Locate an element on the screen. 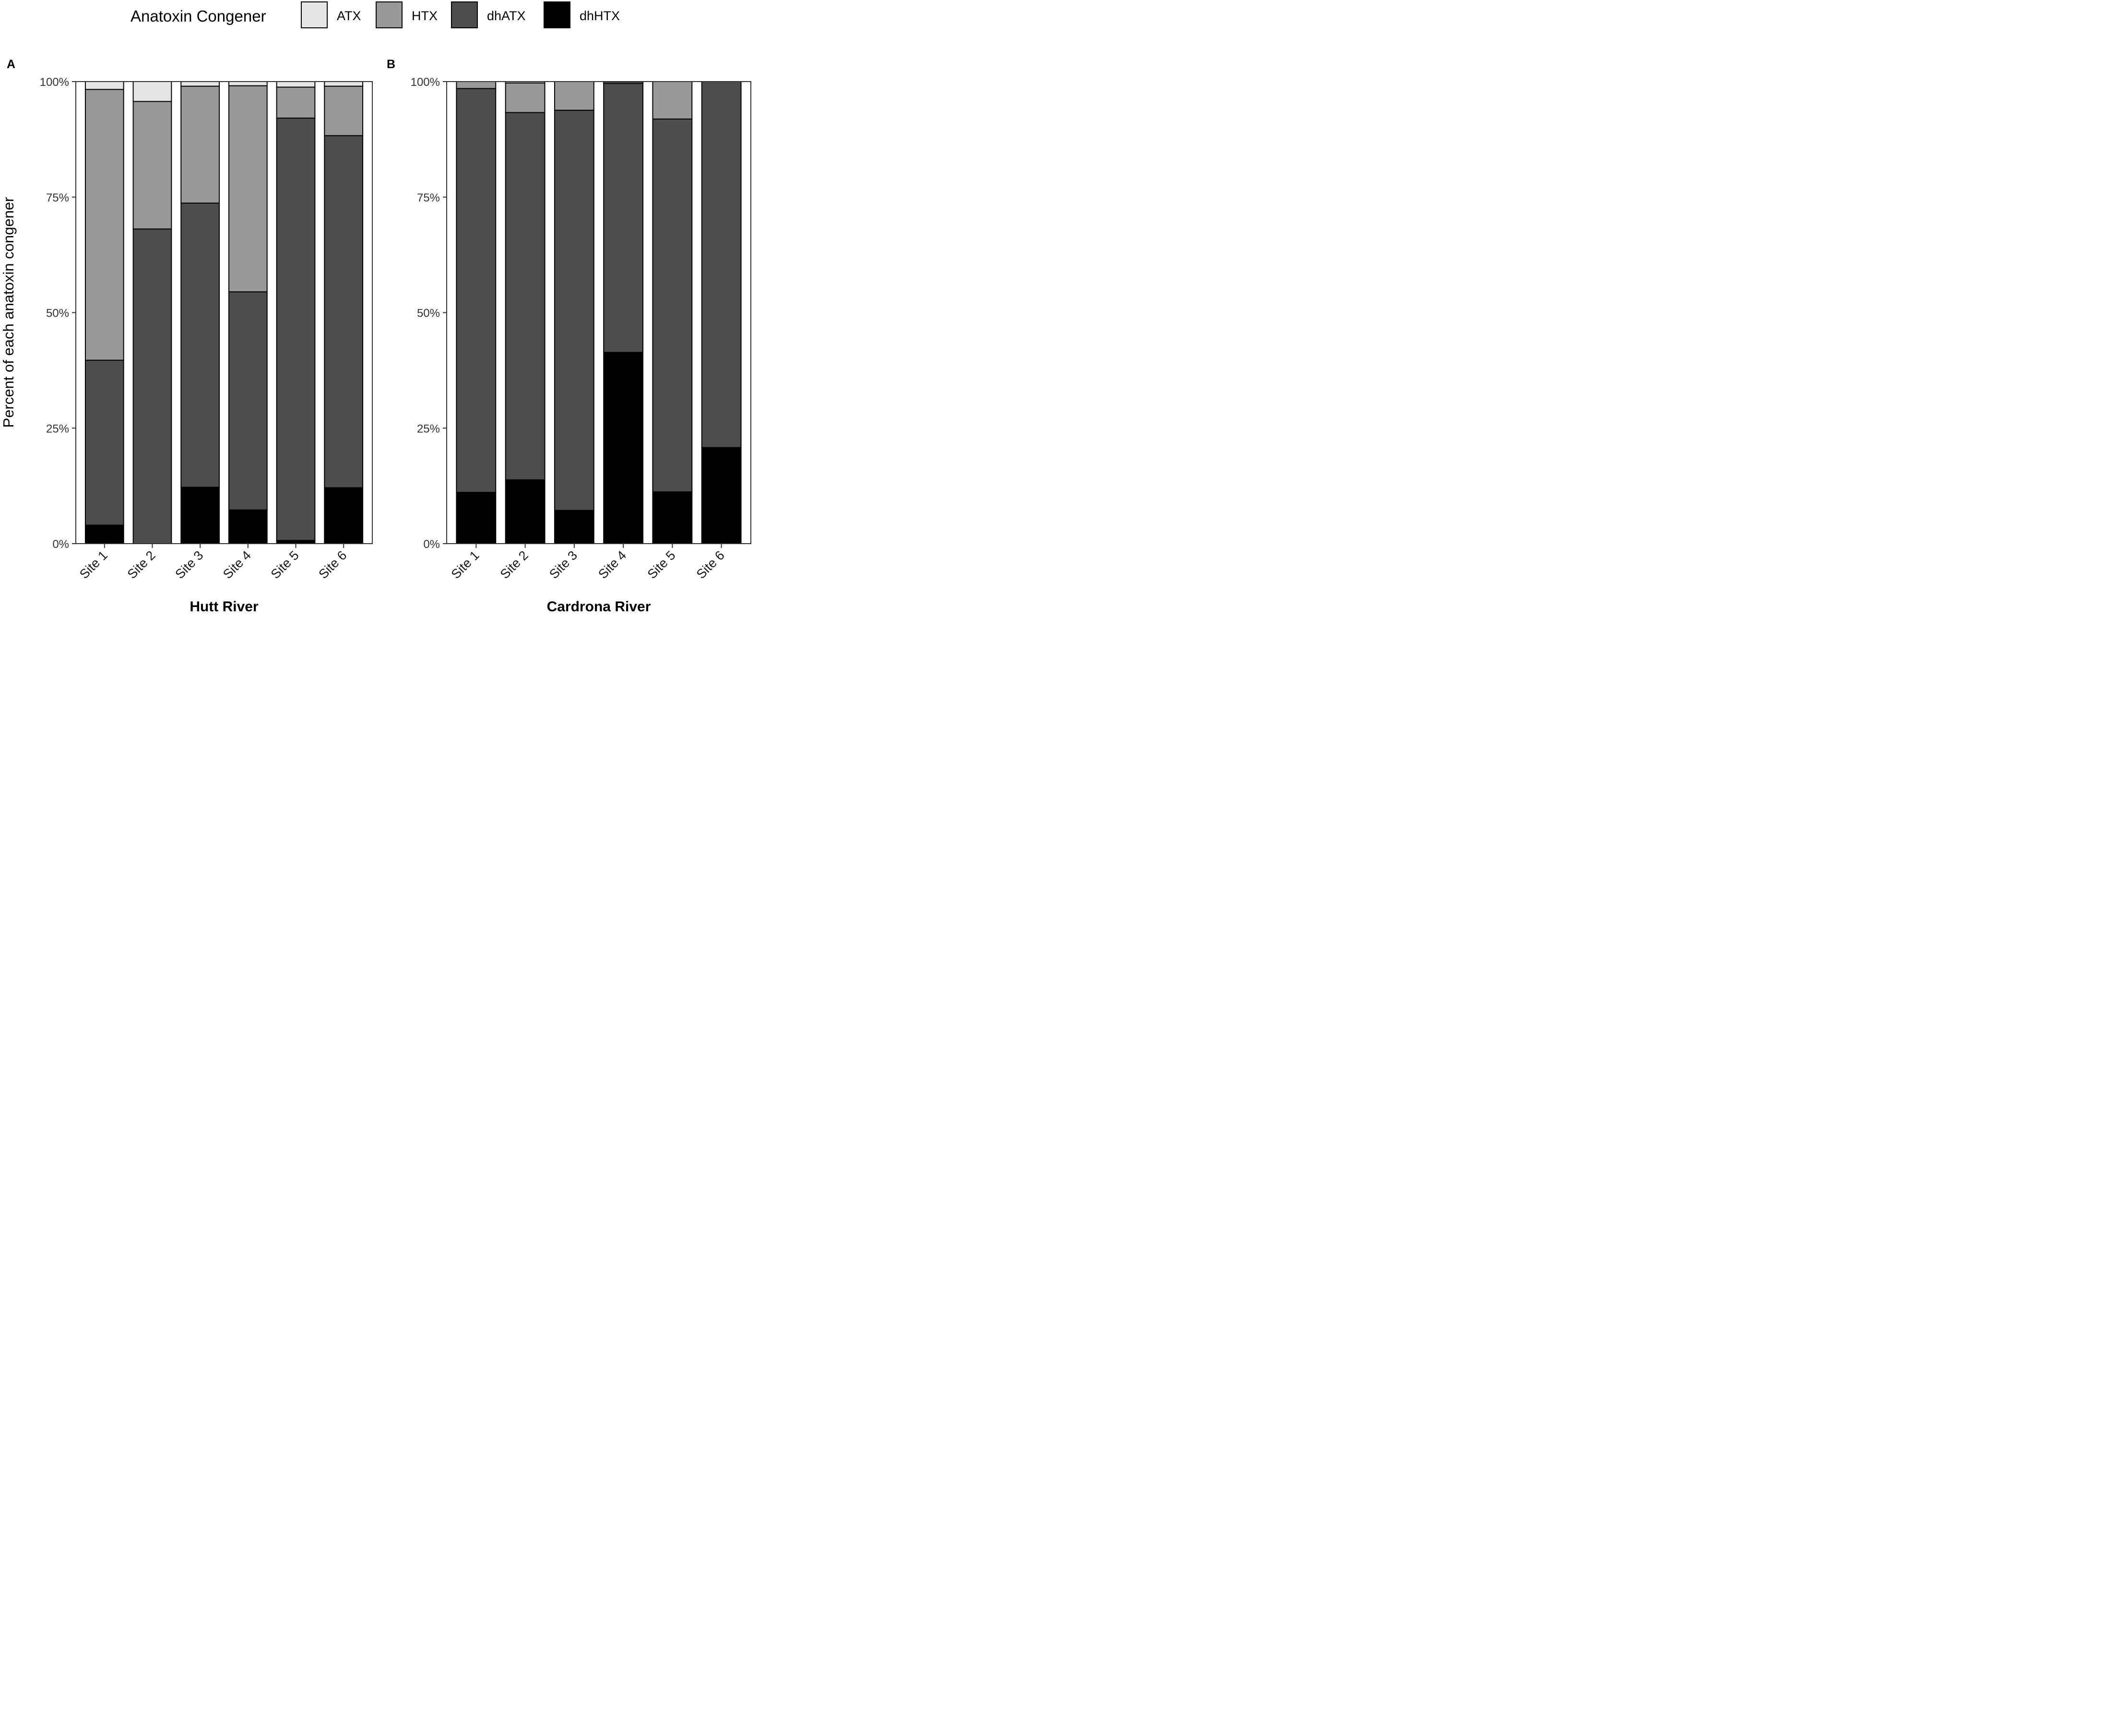  bar-b-site-1-dhatx is located at coordinates (476, 290).